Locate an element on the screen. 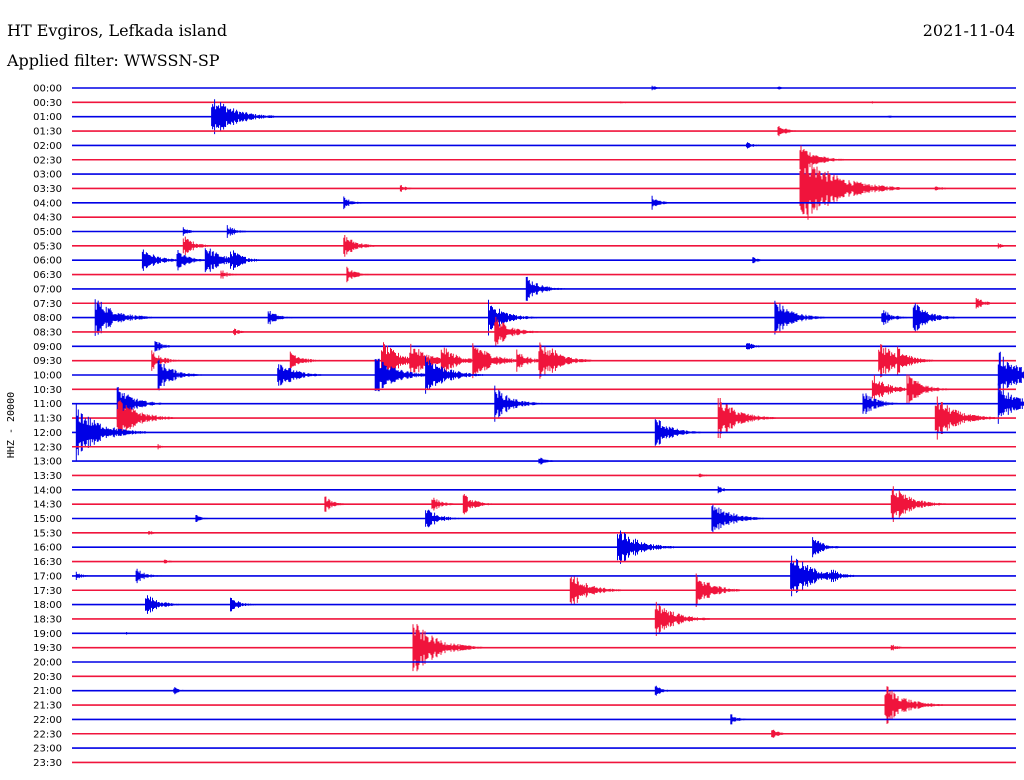 This screenshot has width=1024, height=780. row-time-label: 12:00 is located at coordinates (47, 433).